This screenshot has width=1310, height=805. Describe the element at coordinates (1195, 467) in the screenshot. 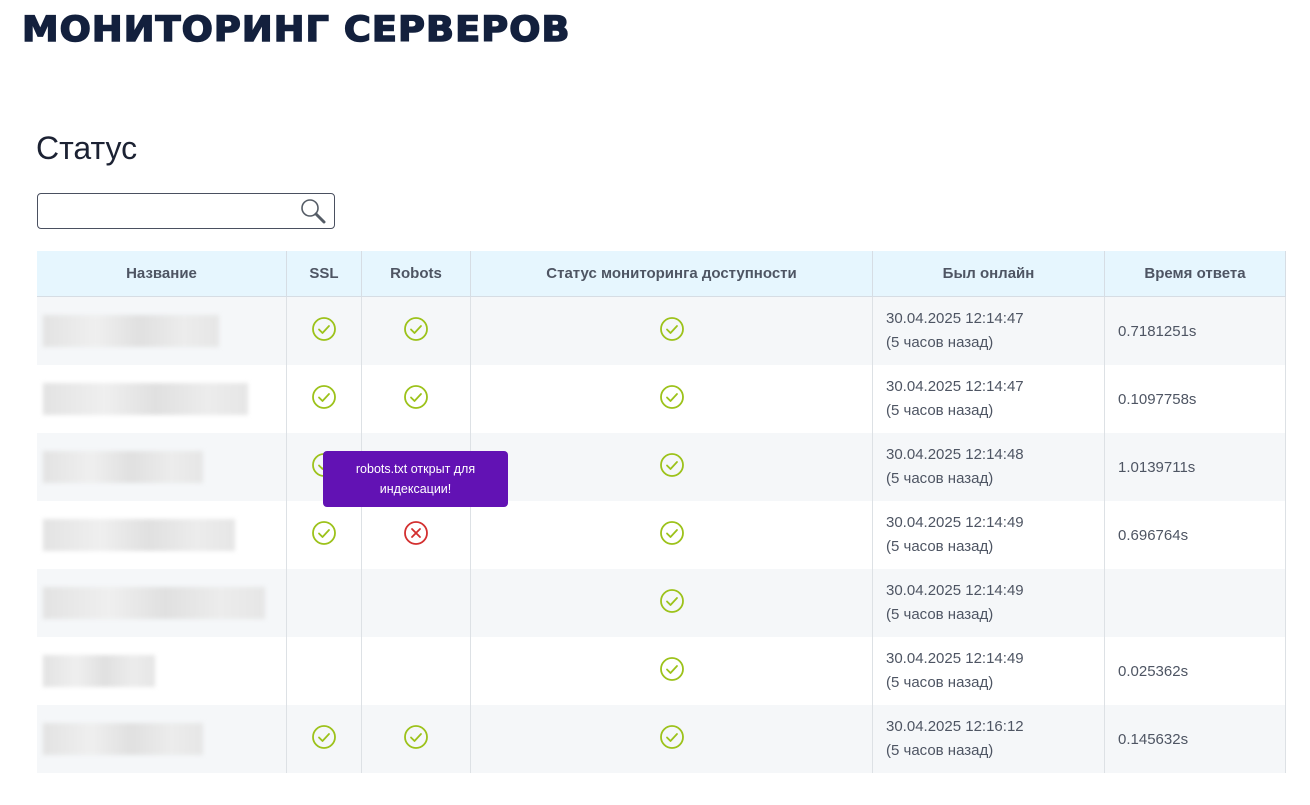

I see `response-time-cell: 1.0139711s` at that location.